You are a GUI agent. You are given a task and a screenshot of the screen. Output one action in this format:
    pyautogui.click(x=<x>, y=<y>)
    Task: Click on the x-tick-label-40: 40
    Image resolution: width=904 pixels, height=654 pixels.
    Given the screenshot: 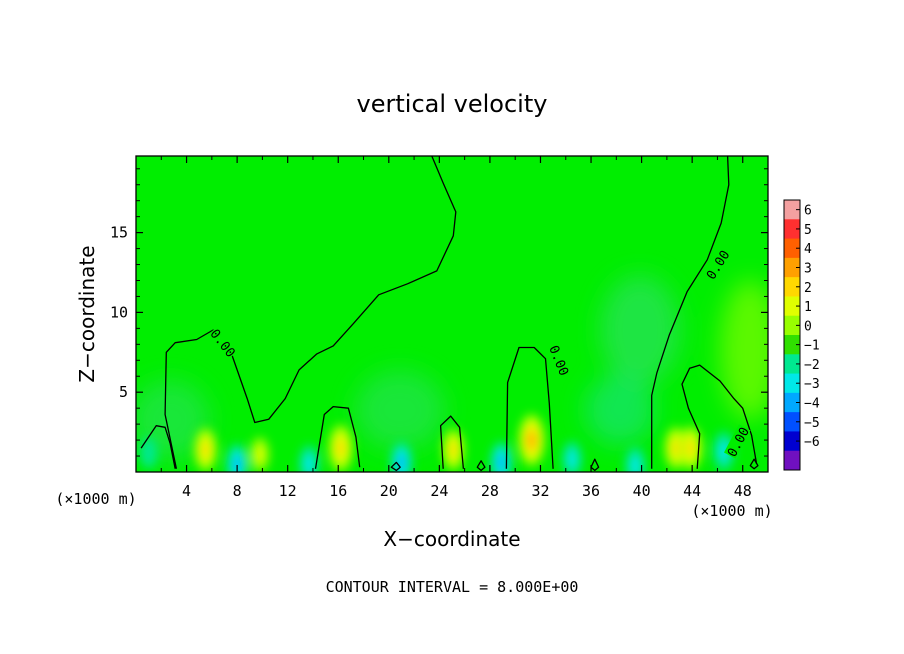 What is the action you would take?
    pyautogui.click(x=642, y=491)
    